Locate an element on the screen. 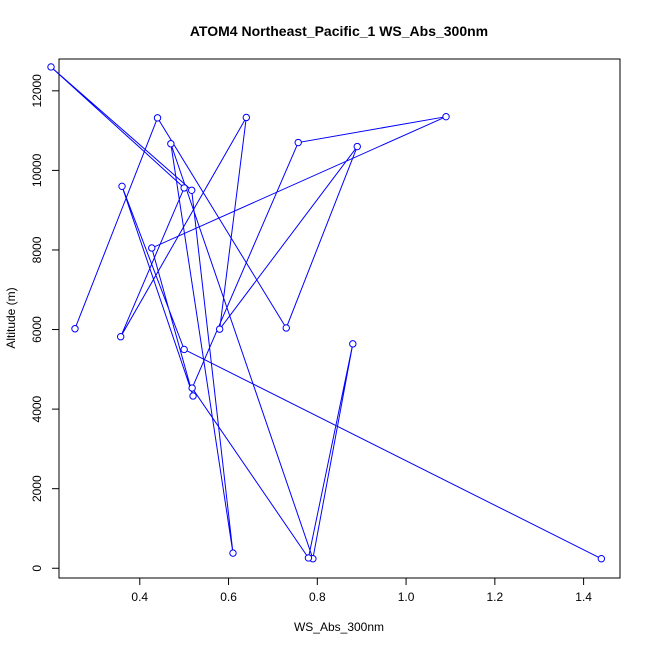  y-tick-label: 6000 is located at coordinates (37, 329).